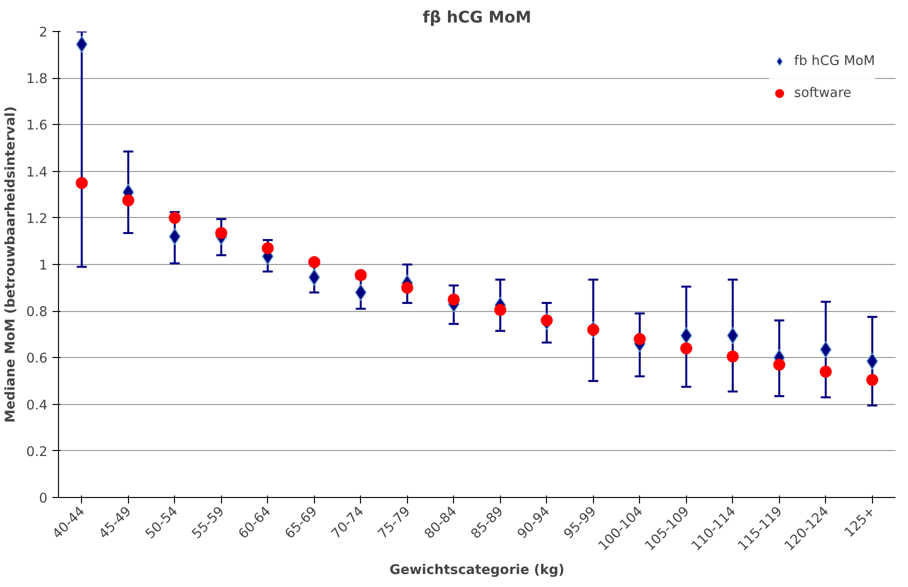 The image size is (908, 587). Describe the element at coordinates (37, 219) in the screenshot. I see `y-tick-label: 1.2` at that location.